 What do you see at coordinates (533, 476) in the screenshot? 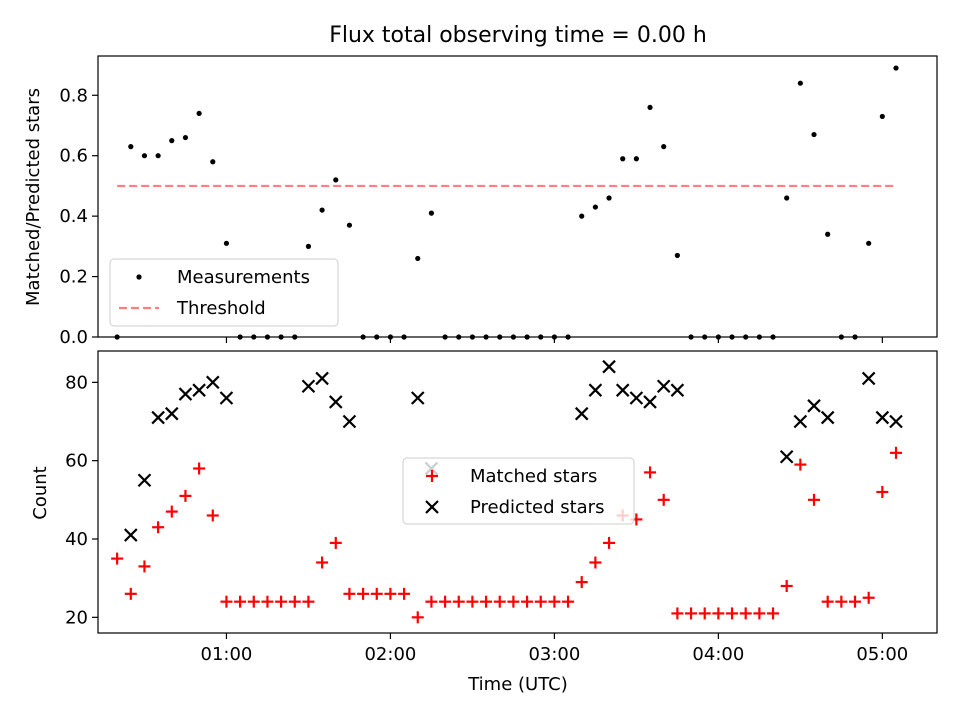
I see `legend-matched-label: Matched stars` at bounding box center [533, 476].